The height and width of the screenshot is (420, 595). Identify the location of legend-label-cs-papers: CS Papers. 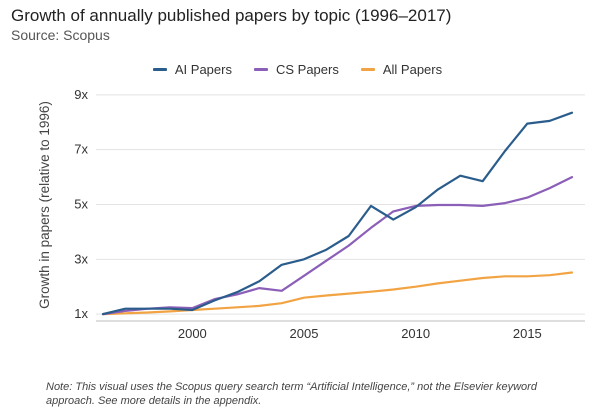
(307, 69).